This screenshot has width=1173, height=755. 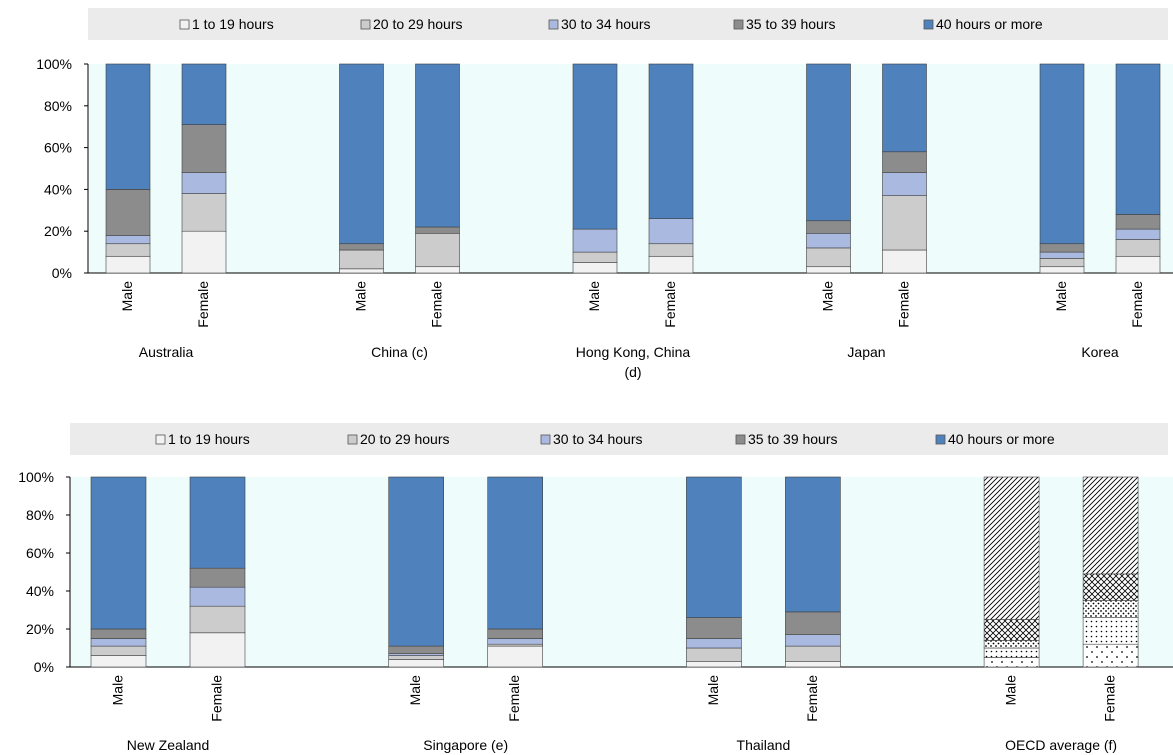 I want to click on bar-segment-korea-female-35-to-39-hours, so click(x=1138, y=222).